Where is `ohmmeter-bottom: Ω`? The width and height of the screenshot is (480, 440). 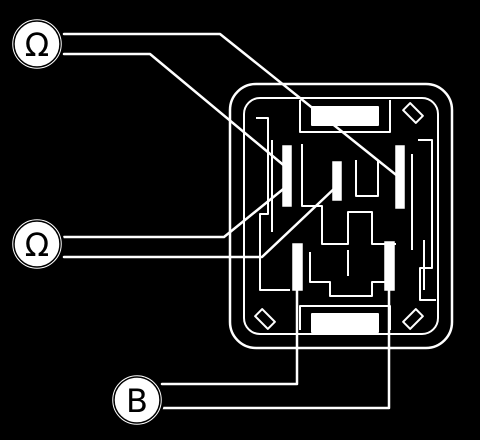
ohmmeter-bottom: Ω is located at coordinates (37, 244).